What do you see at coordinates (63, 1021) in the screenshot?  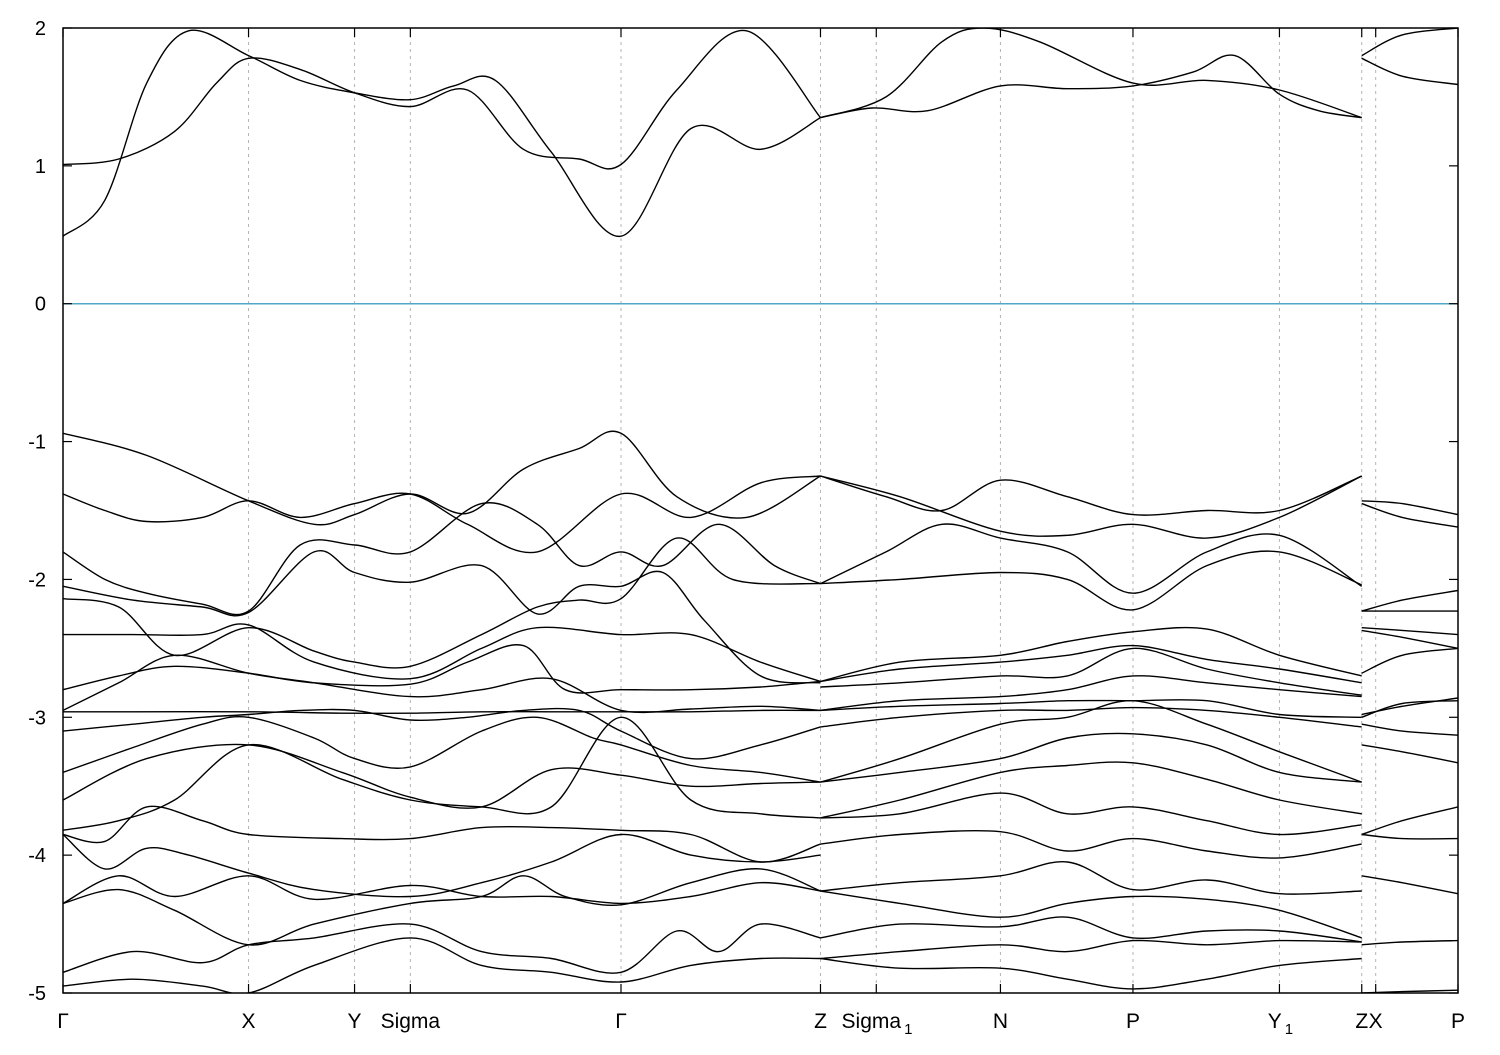 I see `x-tick-label-0: Γ` at bounding box center [63, 1021].